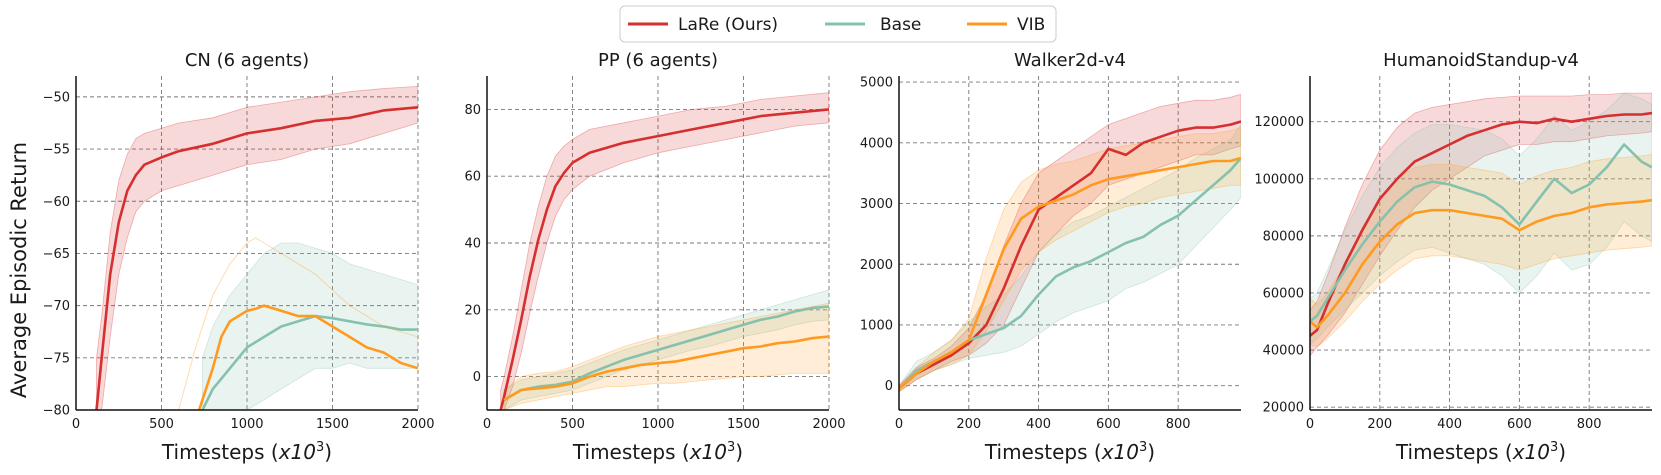  I want to click on plot-area-cn-6-agents, so click(256, 247).